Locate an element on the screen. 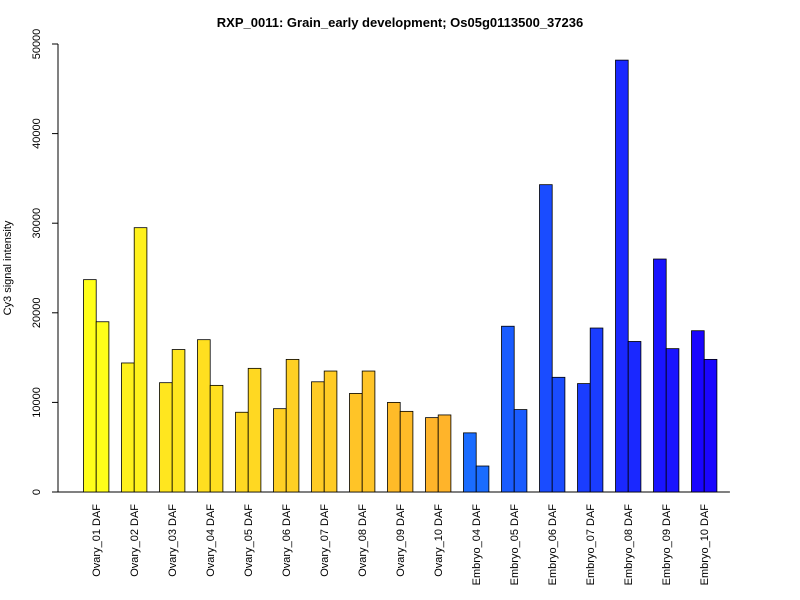  y-axis-label: Cy3 signal intensity is located at coordinates (8, 267).